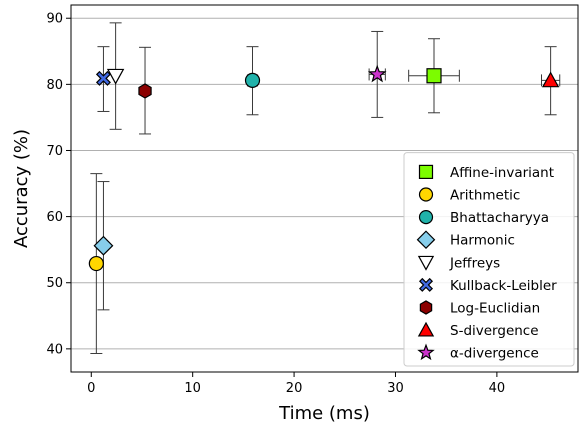  Describe the element at coordinates (54, 283) in the screenshot. I see `y-tick-label: 50` at that location.